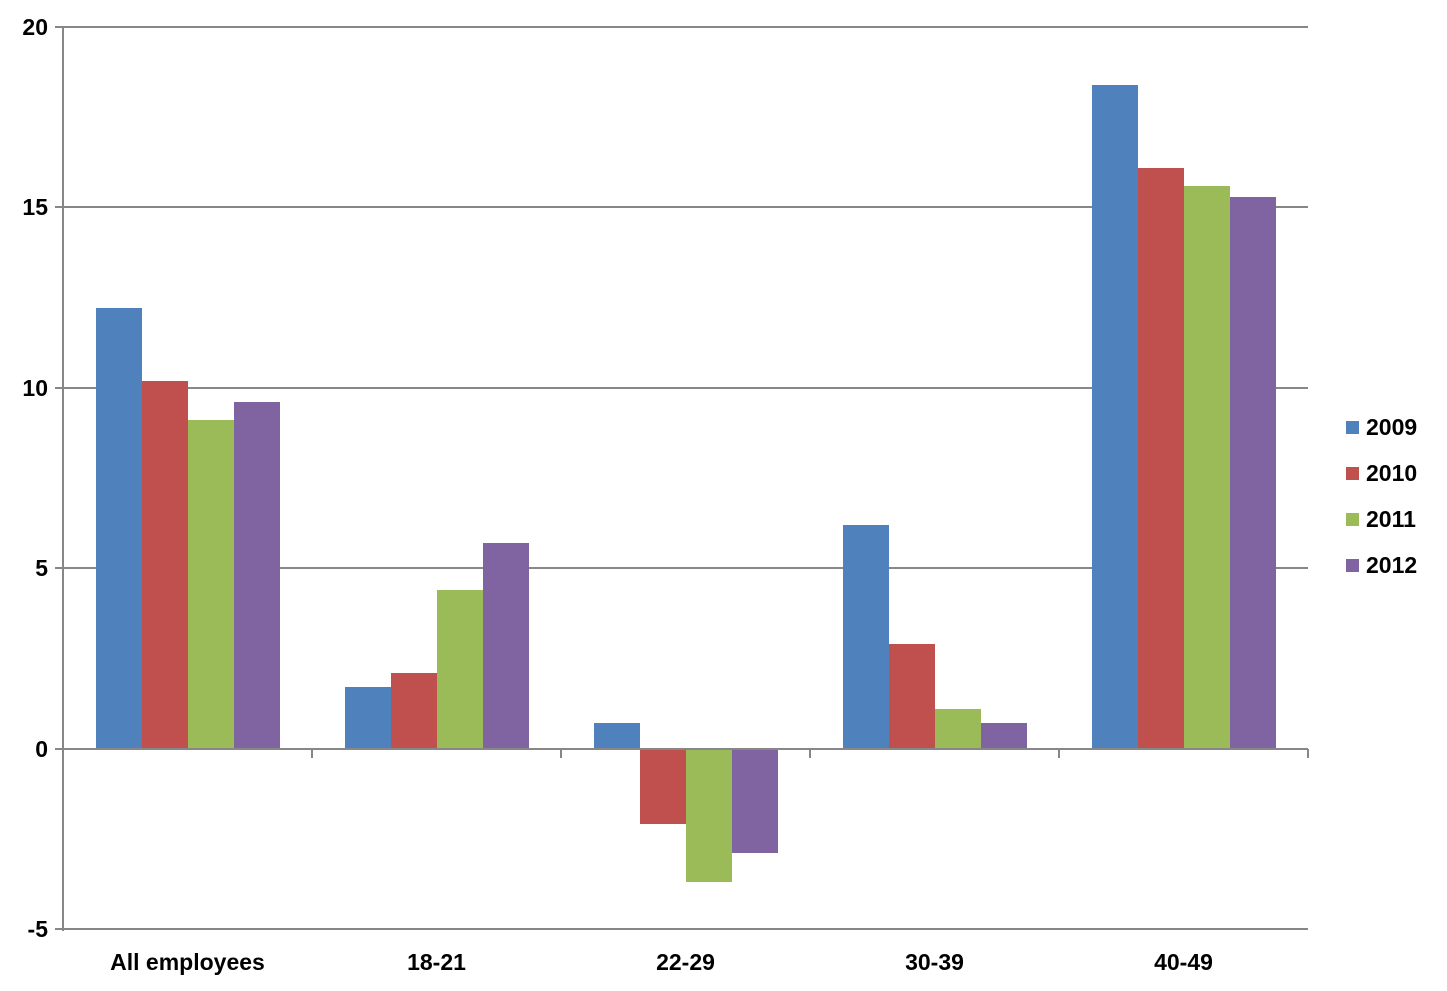  What do you see at coordinates (41, 568) in the screenshot?
I see `y-tick-label: 5` at bounding box center [41, 568].